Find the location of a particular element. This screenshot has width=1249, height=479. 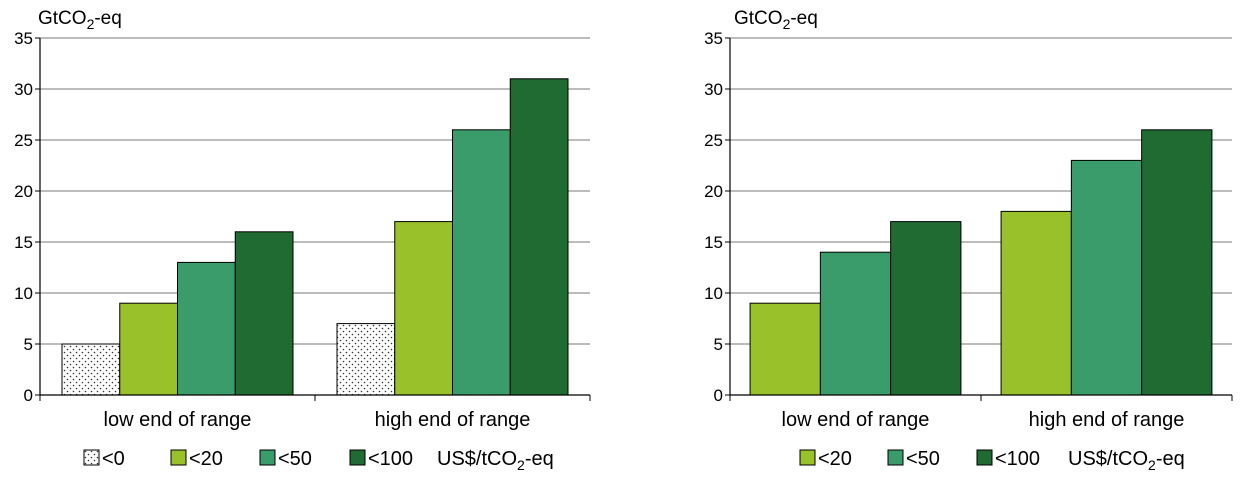

legend: <20 <50 <100 US$/tCO2-eq is located at coordinates (992, 460).